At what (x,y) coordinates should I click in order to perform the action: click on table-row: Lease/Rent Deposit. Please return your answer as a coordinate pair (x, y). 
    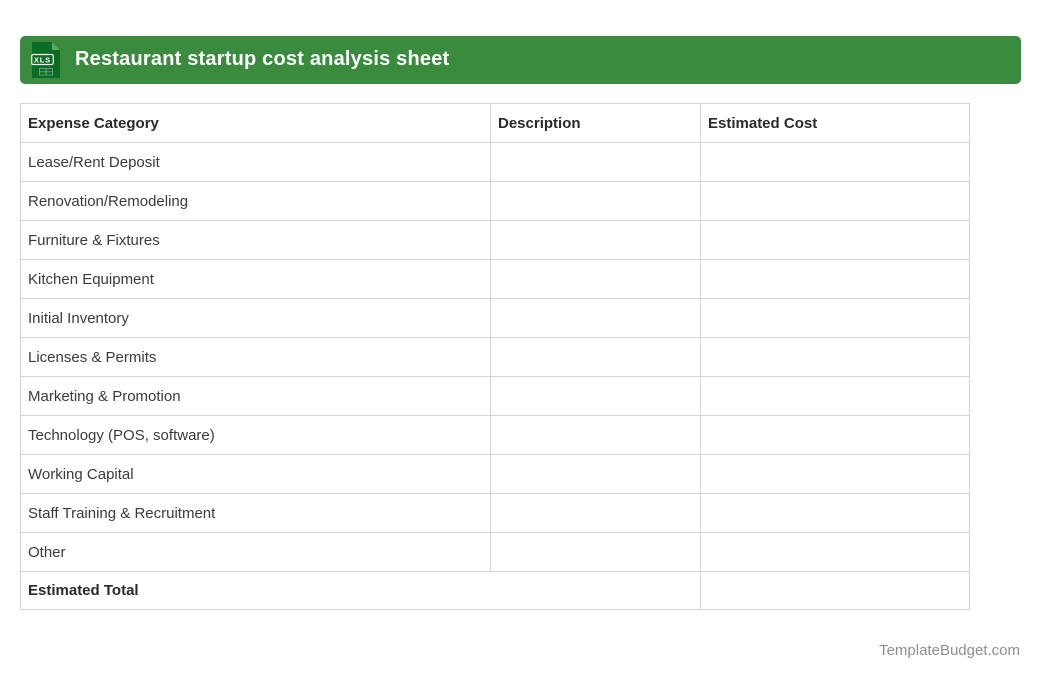
    Looking at the image, I should click on (495, 162).